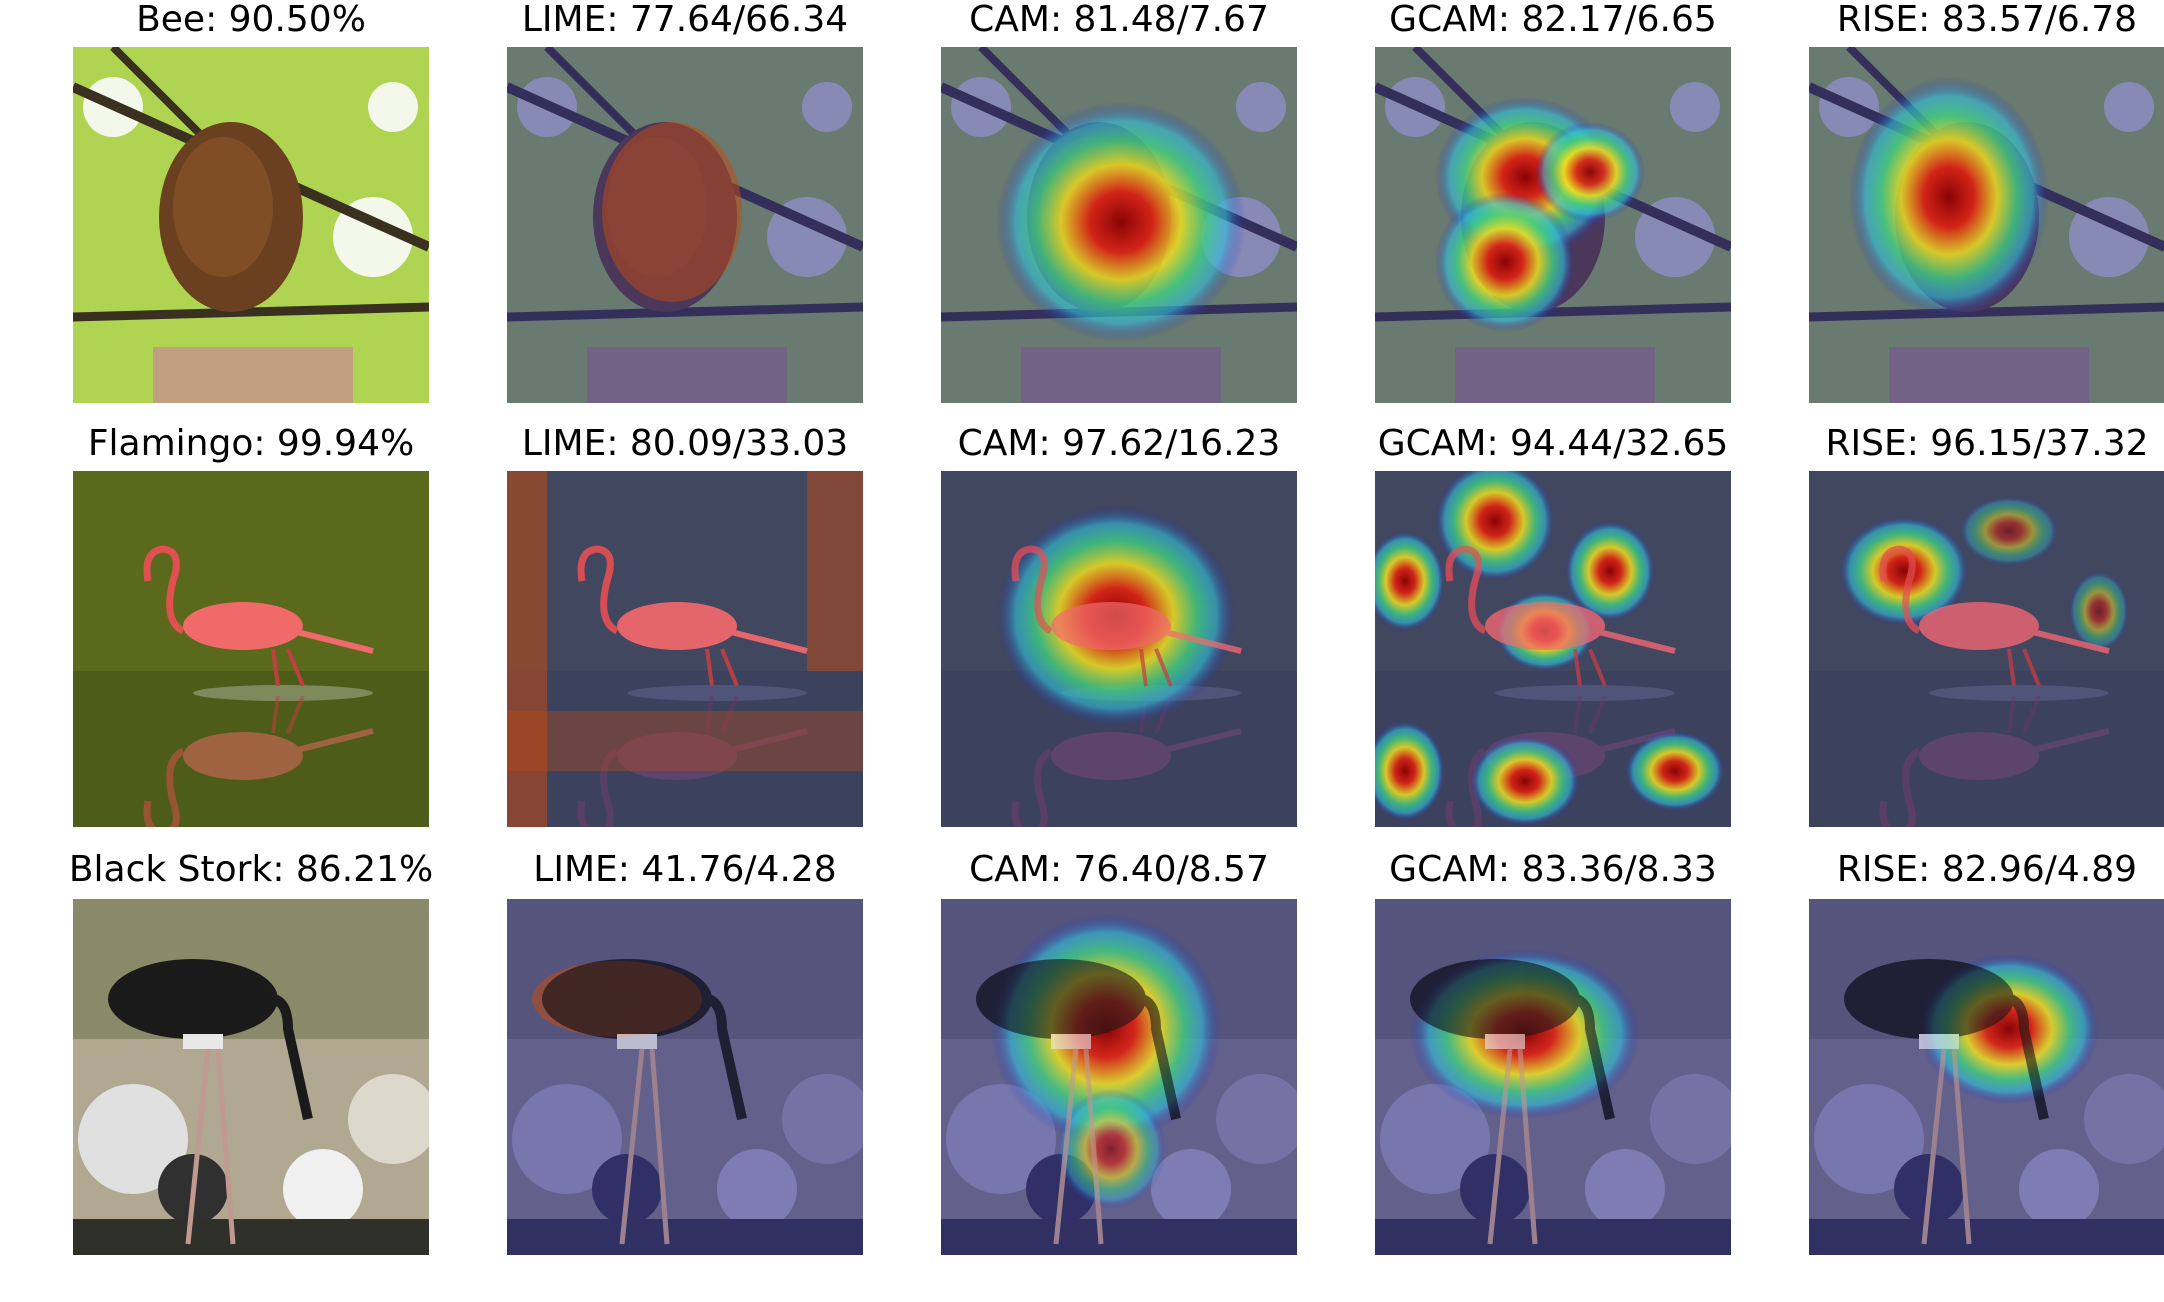 The image size is (2164, 1302). Describe the element at coordinates (251, 20) in the screenshot. I see `panel-title: Bee: 90.50%` at that location.